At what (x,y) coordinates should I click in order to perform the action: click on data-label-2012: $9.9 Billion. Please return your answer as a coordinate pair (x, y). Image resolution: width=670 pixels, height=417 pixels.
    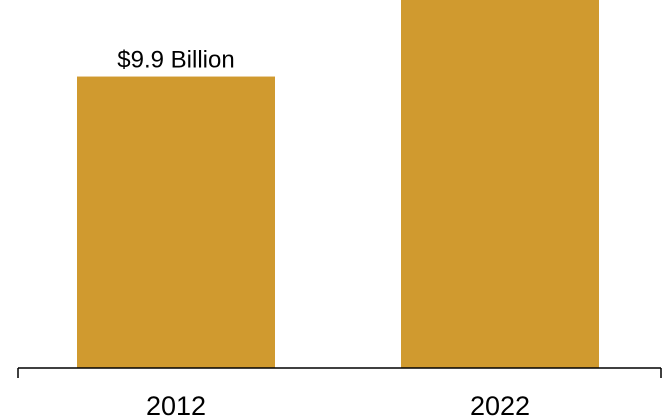
    Looking at the image, I should click on (175, 60).